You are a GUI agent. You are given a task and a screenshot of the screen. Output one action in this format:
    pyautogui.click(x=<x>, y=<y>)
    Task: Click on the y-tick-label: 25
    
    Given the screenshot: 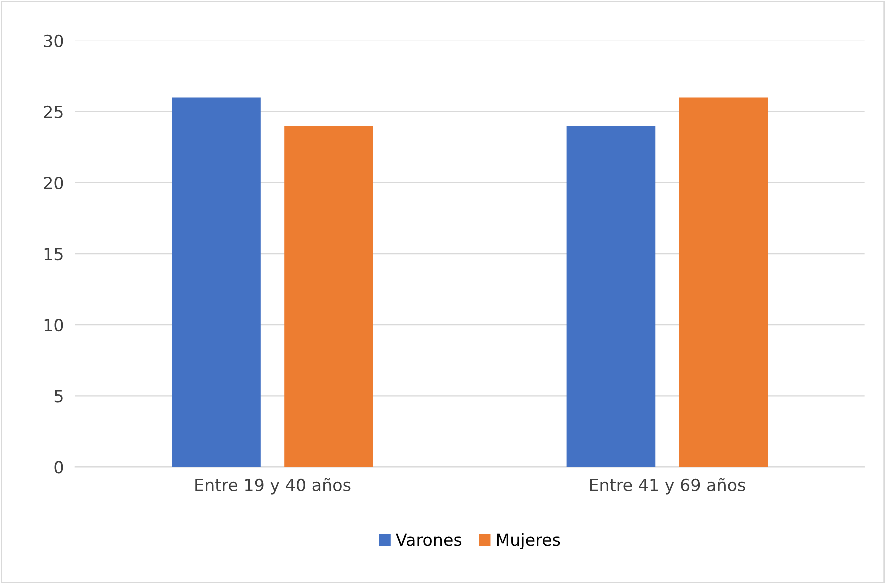 What is the action you would take?
    pyautogui.click(x=53, y=112)
    